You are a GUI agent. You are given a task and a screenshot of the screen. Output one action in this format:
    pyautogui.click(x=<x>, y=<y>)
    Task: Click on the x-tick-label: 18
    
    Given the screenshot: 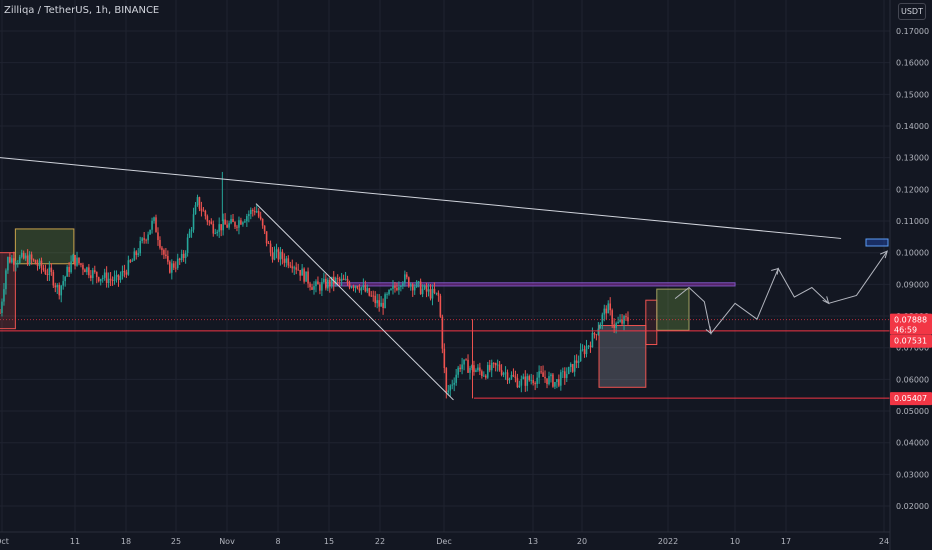 What is the action you would take?
    pyautogui.click(x=126, y=541)
    